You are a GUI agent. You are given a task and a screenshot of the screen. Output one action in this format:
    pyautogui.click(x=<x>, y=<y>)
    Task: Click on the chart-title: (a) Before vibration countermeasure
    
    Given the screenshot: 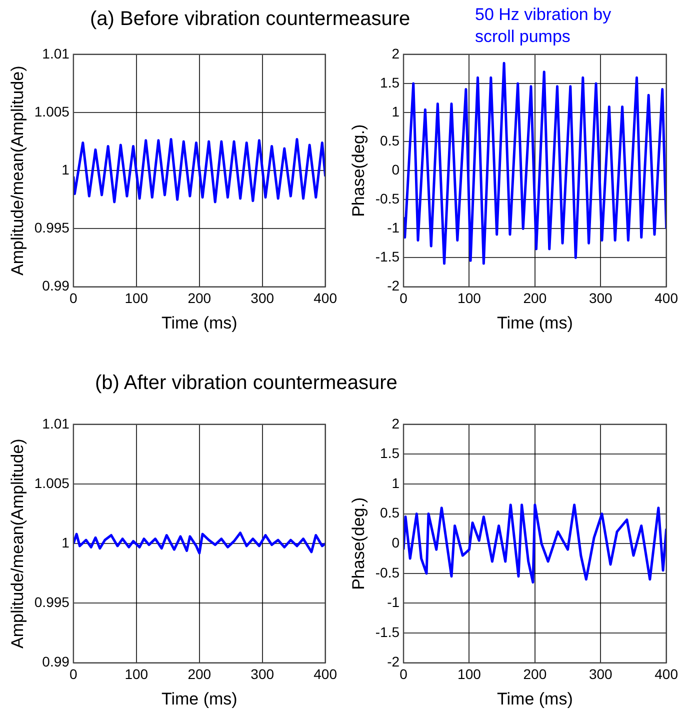 What is the action you would take?
    pyautogui.click(x=250, y=19)
    